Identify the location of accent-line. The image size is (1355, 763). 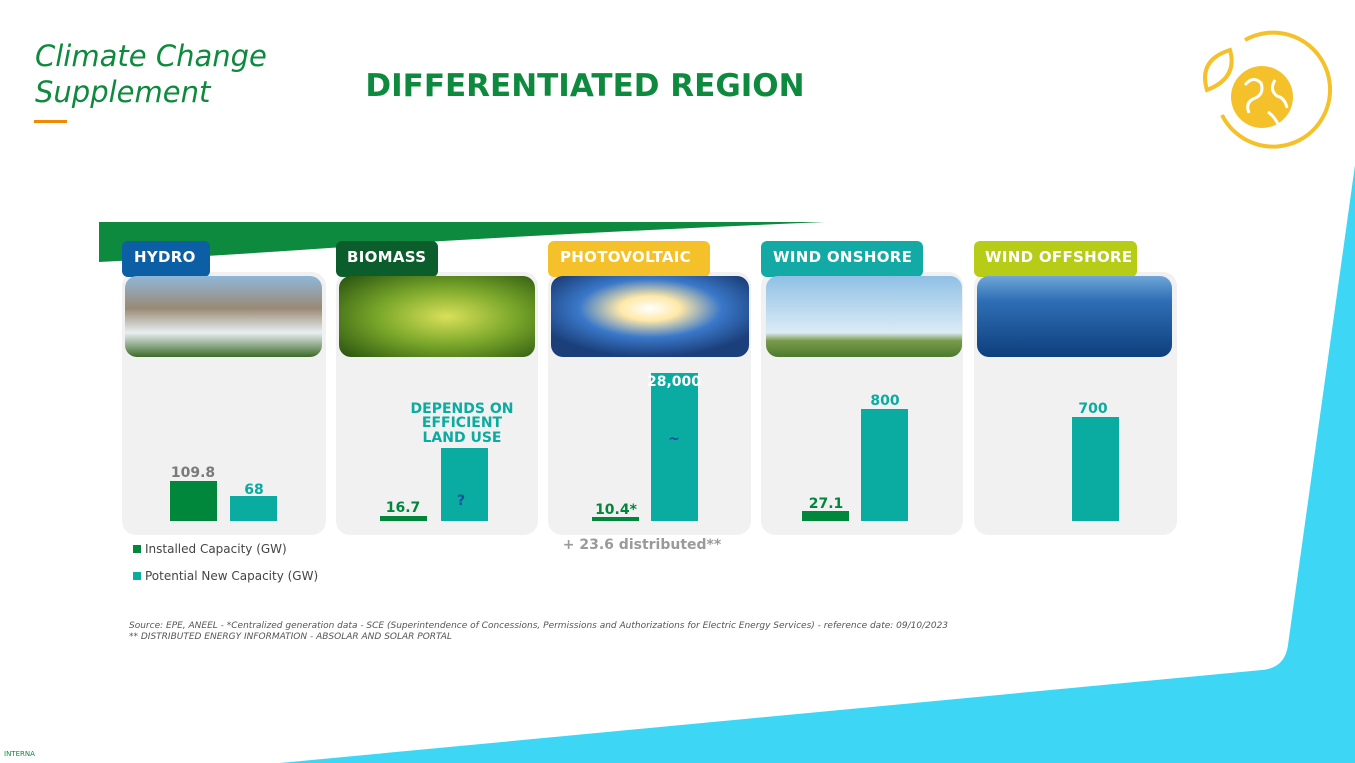
(50, 121).